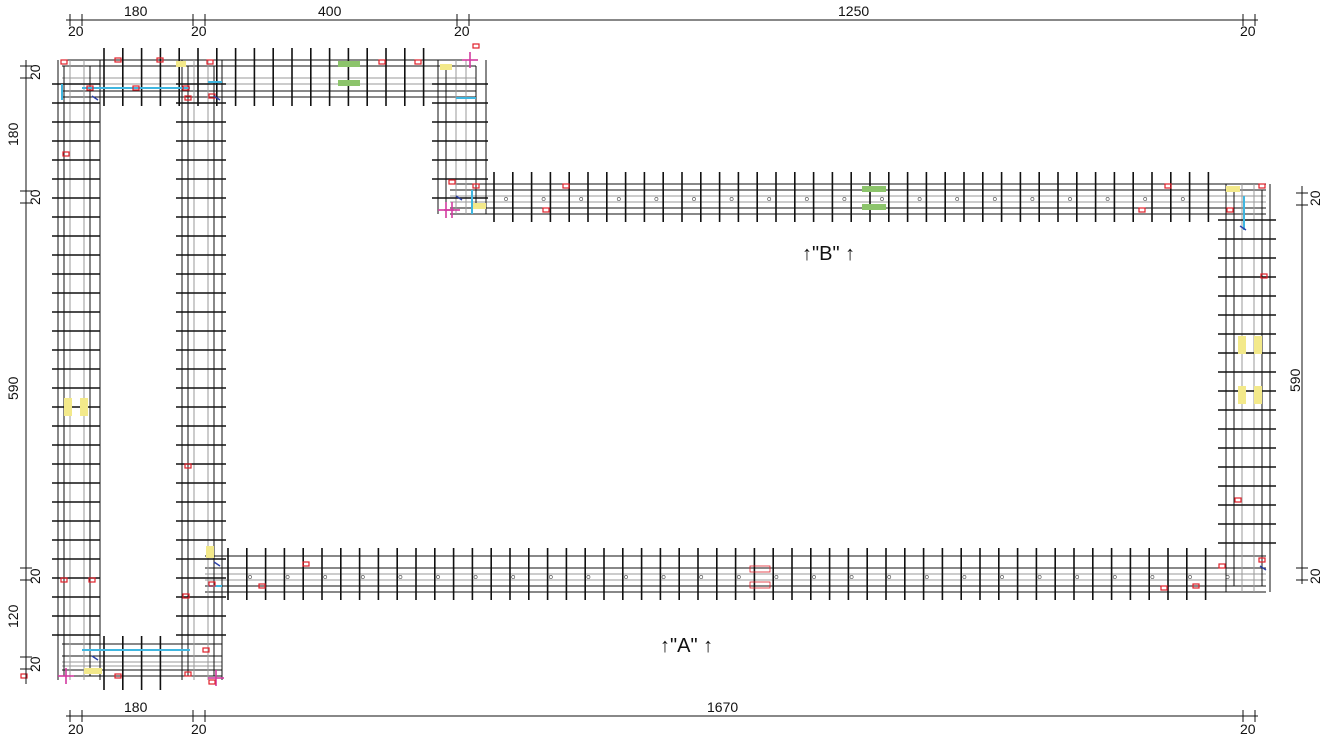 The image size is (1334, 740). Describe the element at coordinates (853, 11) in the screenshot. I see `dim-top-1250: 1250` at that location.